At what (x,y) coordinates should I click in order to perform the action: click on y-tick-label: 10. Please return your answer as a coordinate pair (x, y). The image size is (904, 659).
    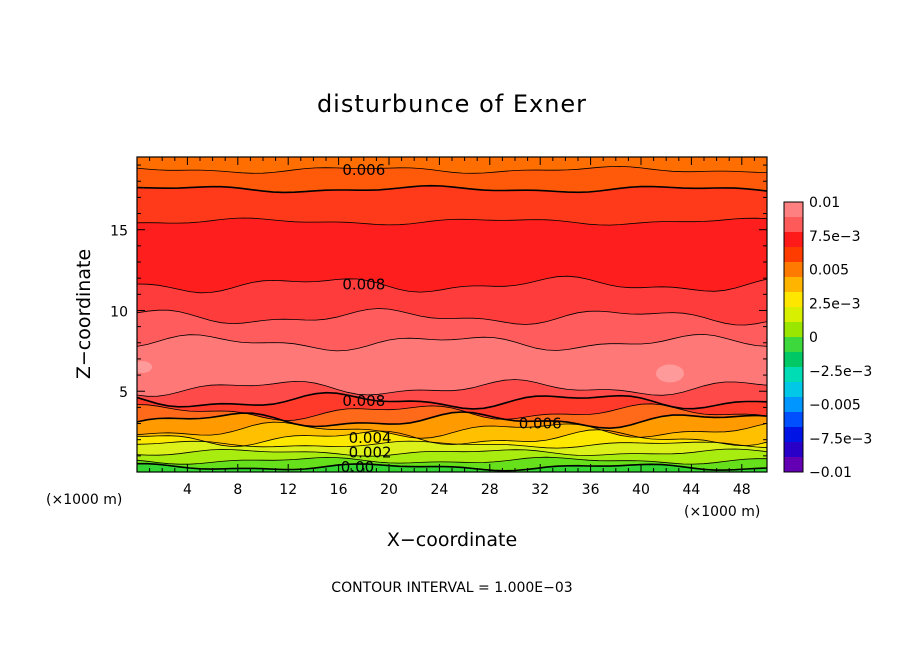
    Looking at the image, I should click on (119, 312).